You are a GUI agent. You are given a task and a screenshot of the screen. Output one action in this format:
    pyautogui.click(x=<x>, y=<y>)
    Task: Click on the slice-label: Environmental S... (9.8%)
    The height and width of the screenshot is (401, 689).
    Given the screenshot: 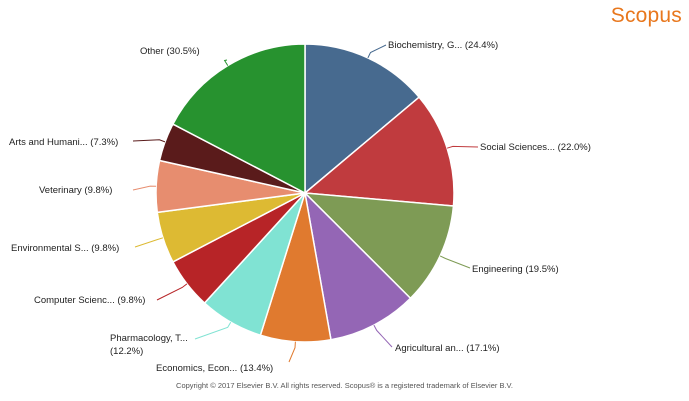 What is the action you would take?
    pyautogui.click(x=65, y=248)
    